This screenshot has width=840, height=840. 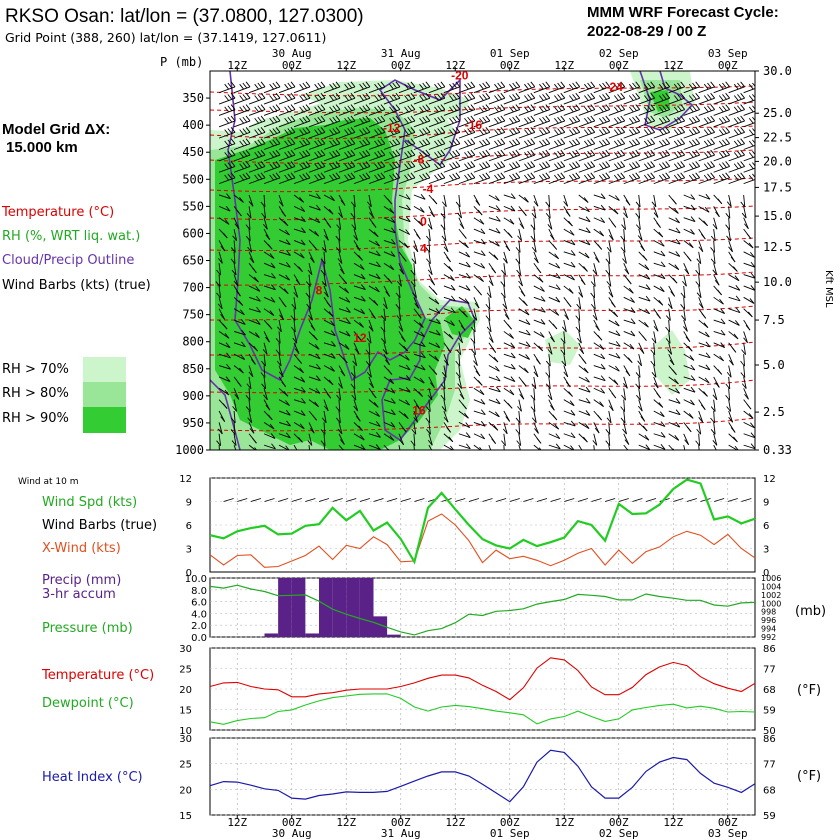 What do you see at coordinates (48, 482) in the screenshot?
I see `wind-at-10m-label: Wind at 10 m` at bounding box center [48, 482].